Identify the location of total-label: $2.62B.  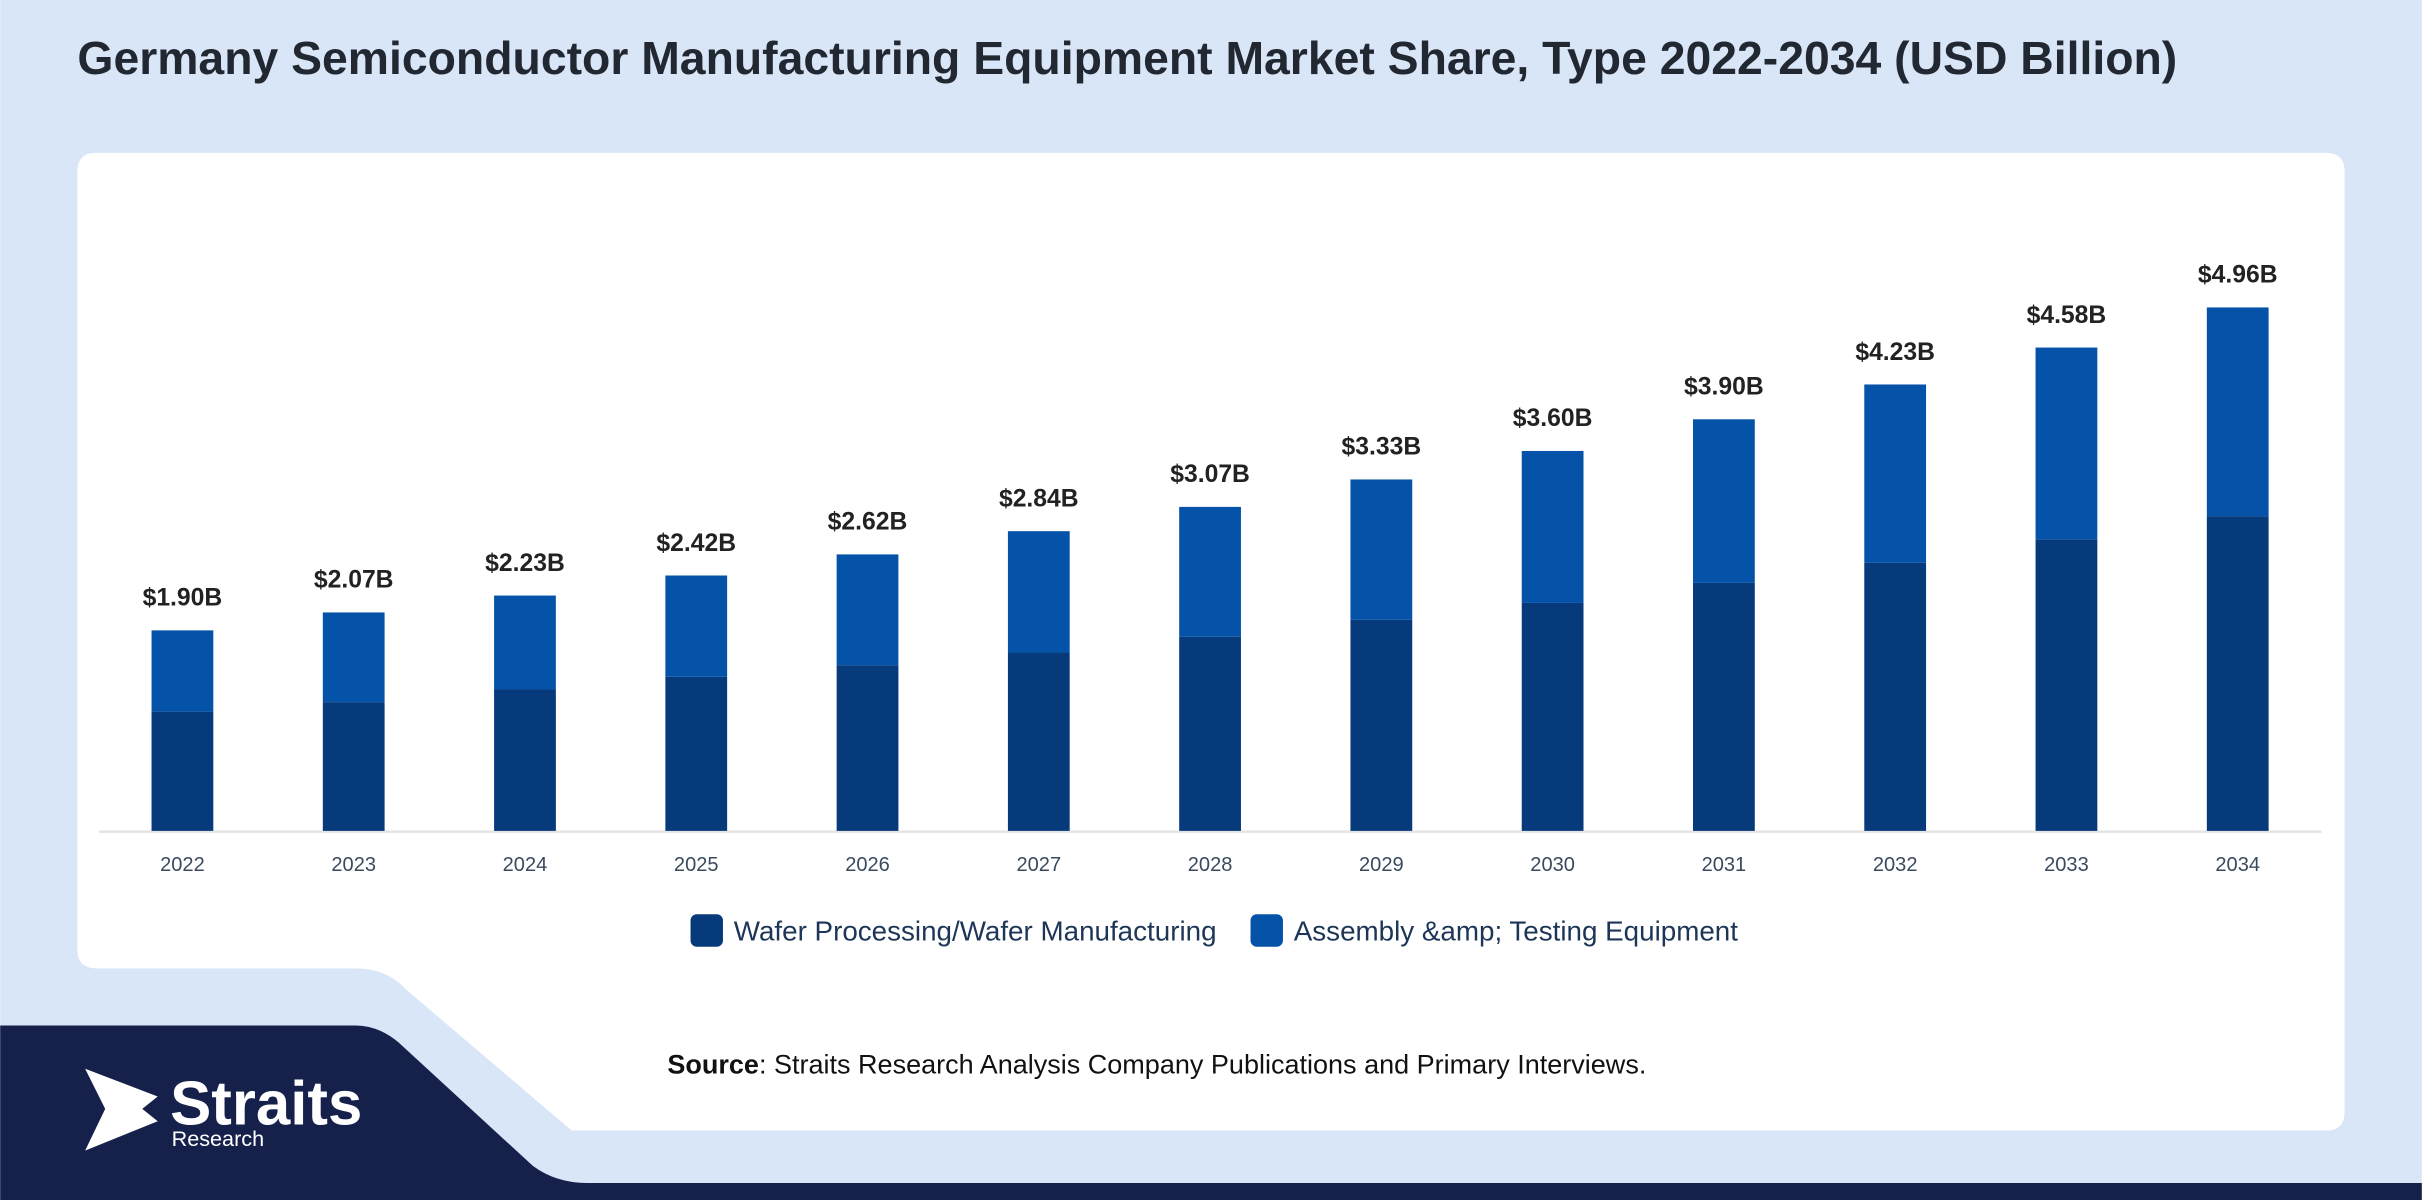
(868, 522).